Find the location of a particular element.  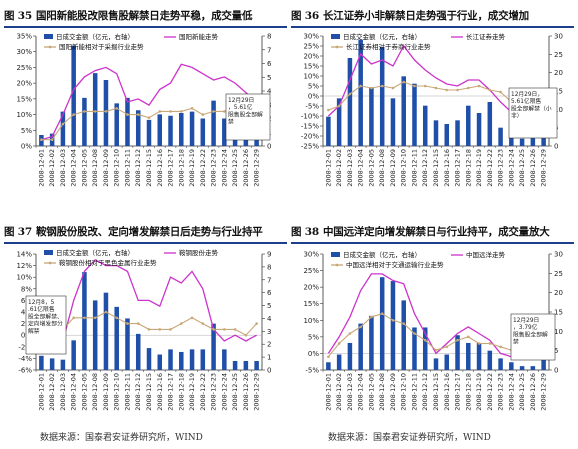

x-tick-label: 2008-12-26 is located at coordinates (533, 168).